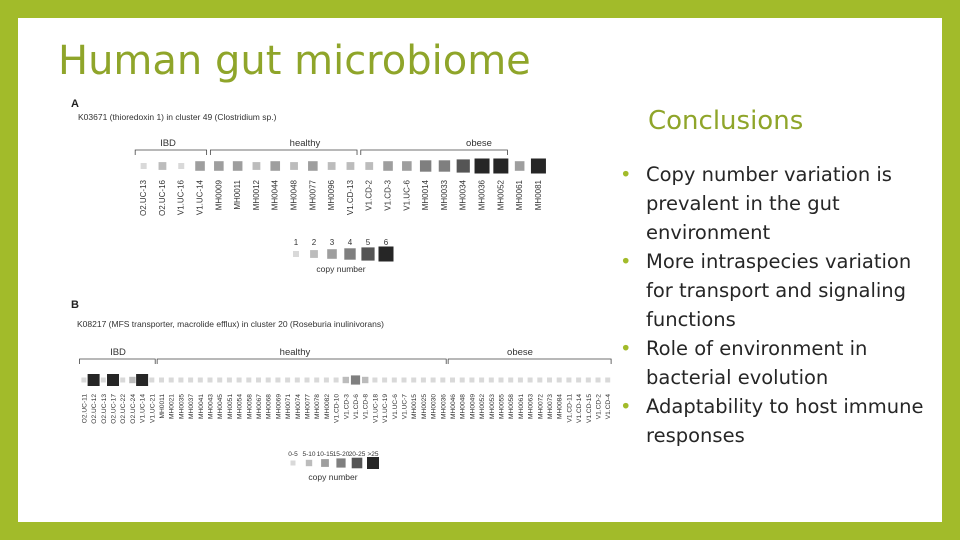 The height and width of the screenshot is (540, 960). I want to click on sample-label: MH0071, so click(288, 406).